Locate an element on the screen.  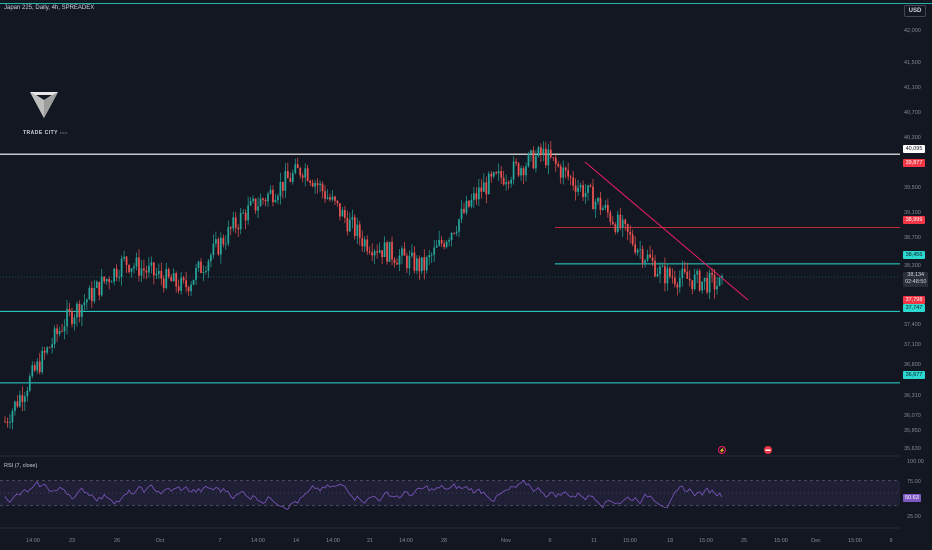
price-axis-label: 42,000 is located at coordinates (912, 31).